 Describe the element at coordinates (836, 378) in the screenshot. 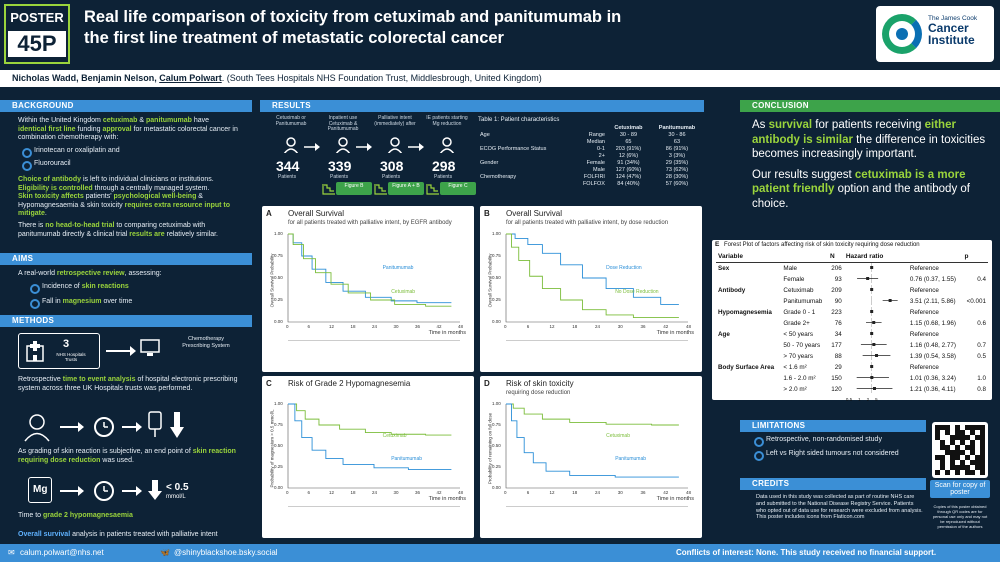

I see `forest-cell: 150` at that location.